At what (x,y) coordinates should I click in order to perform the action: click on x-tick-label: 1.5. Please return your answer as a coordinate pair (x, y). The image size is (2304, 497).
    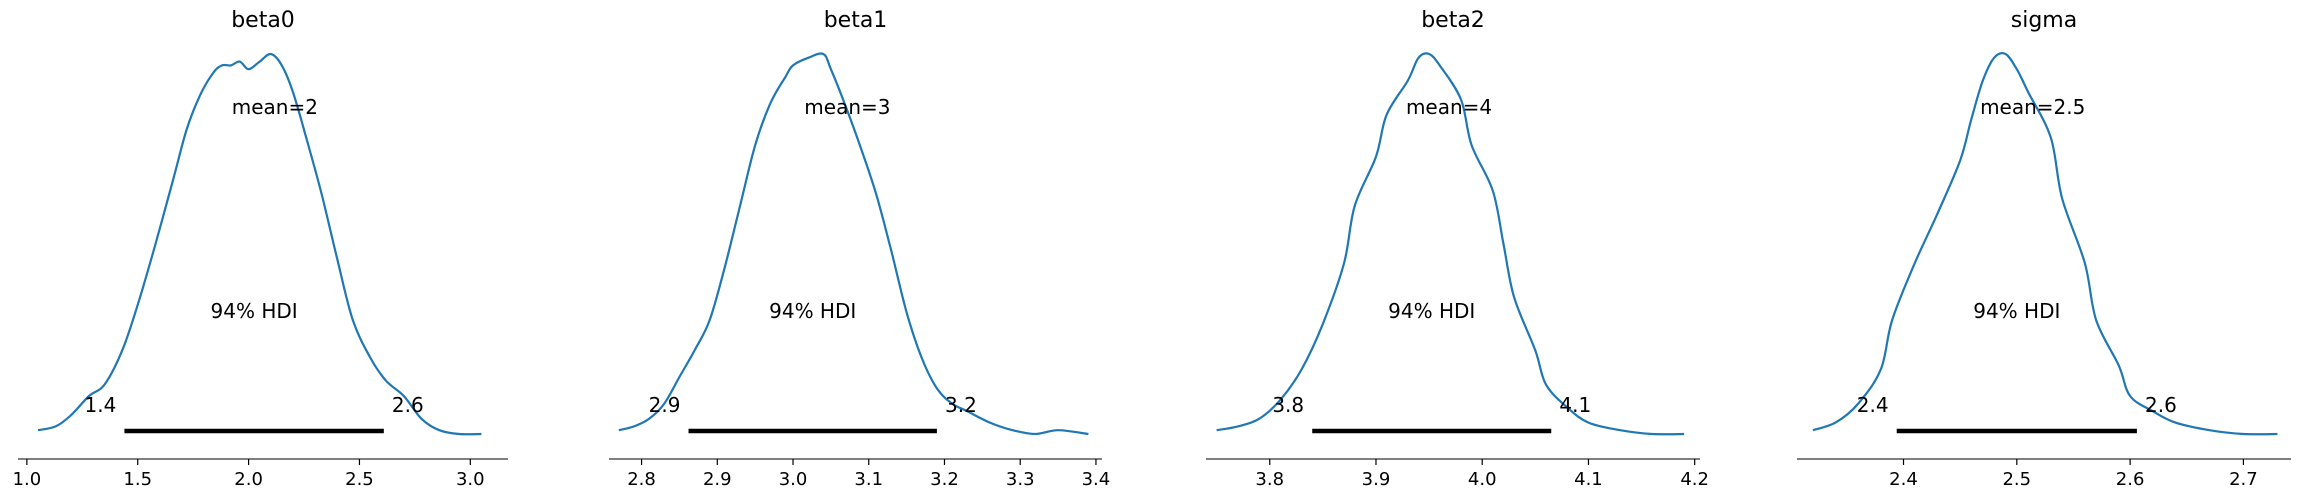
    Looking at the image, I should click on (137, 479).